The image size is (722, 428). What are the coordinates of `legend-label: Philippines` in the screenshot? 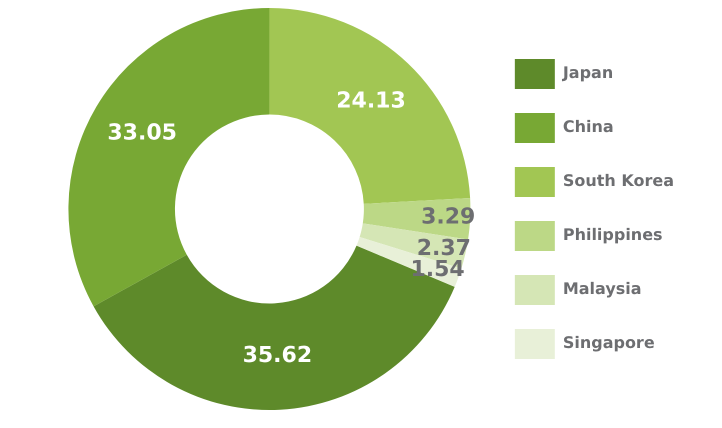 It's located at (612, 234).